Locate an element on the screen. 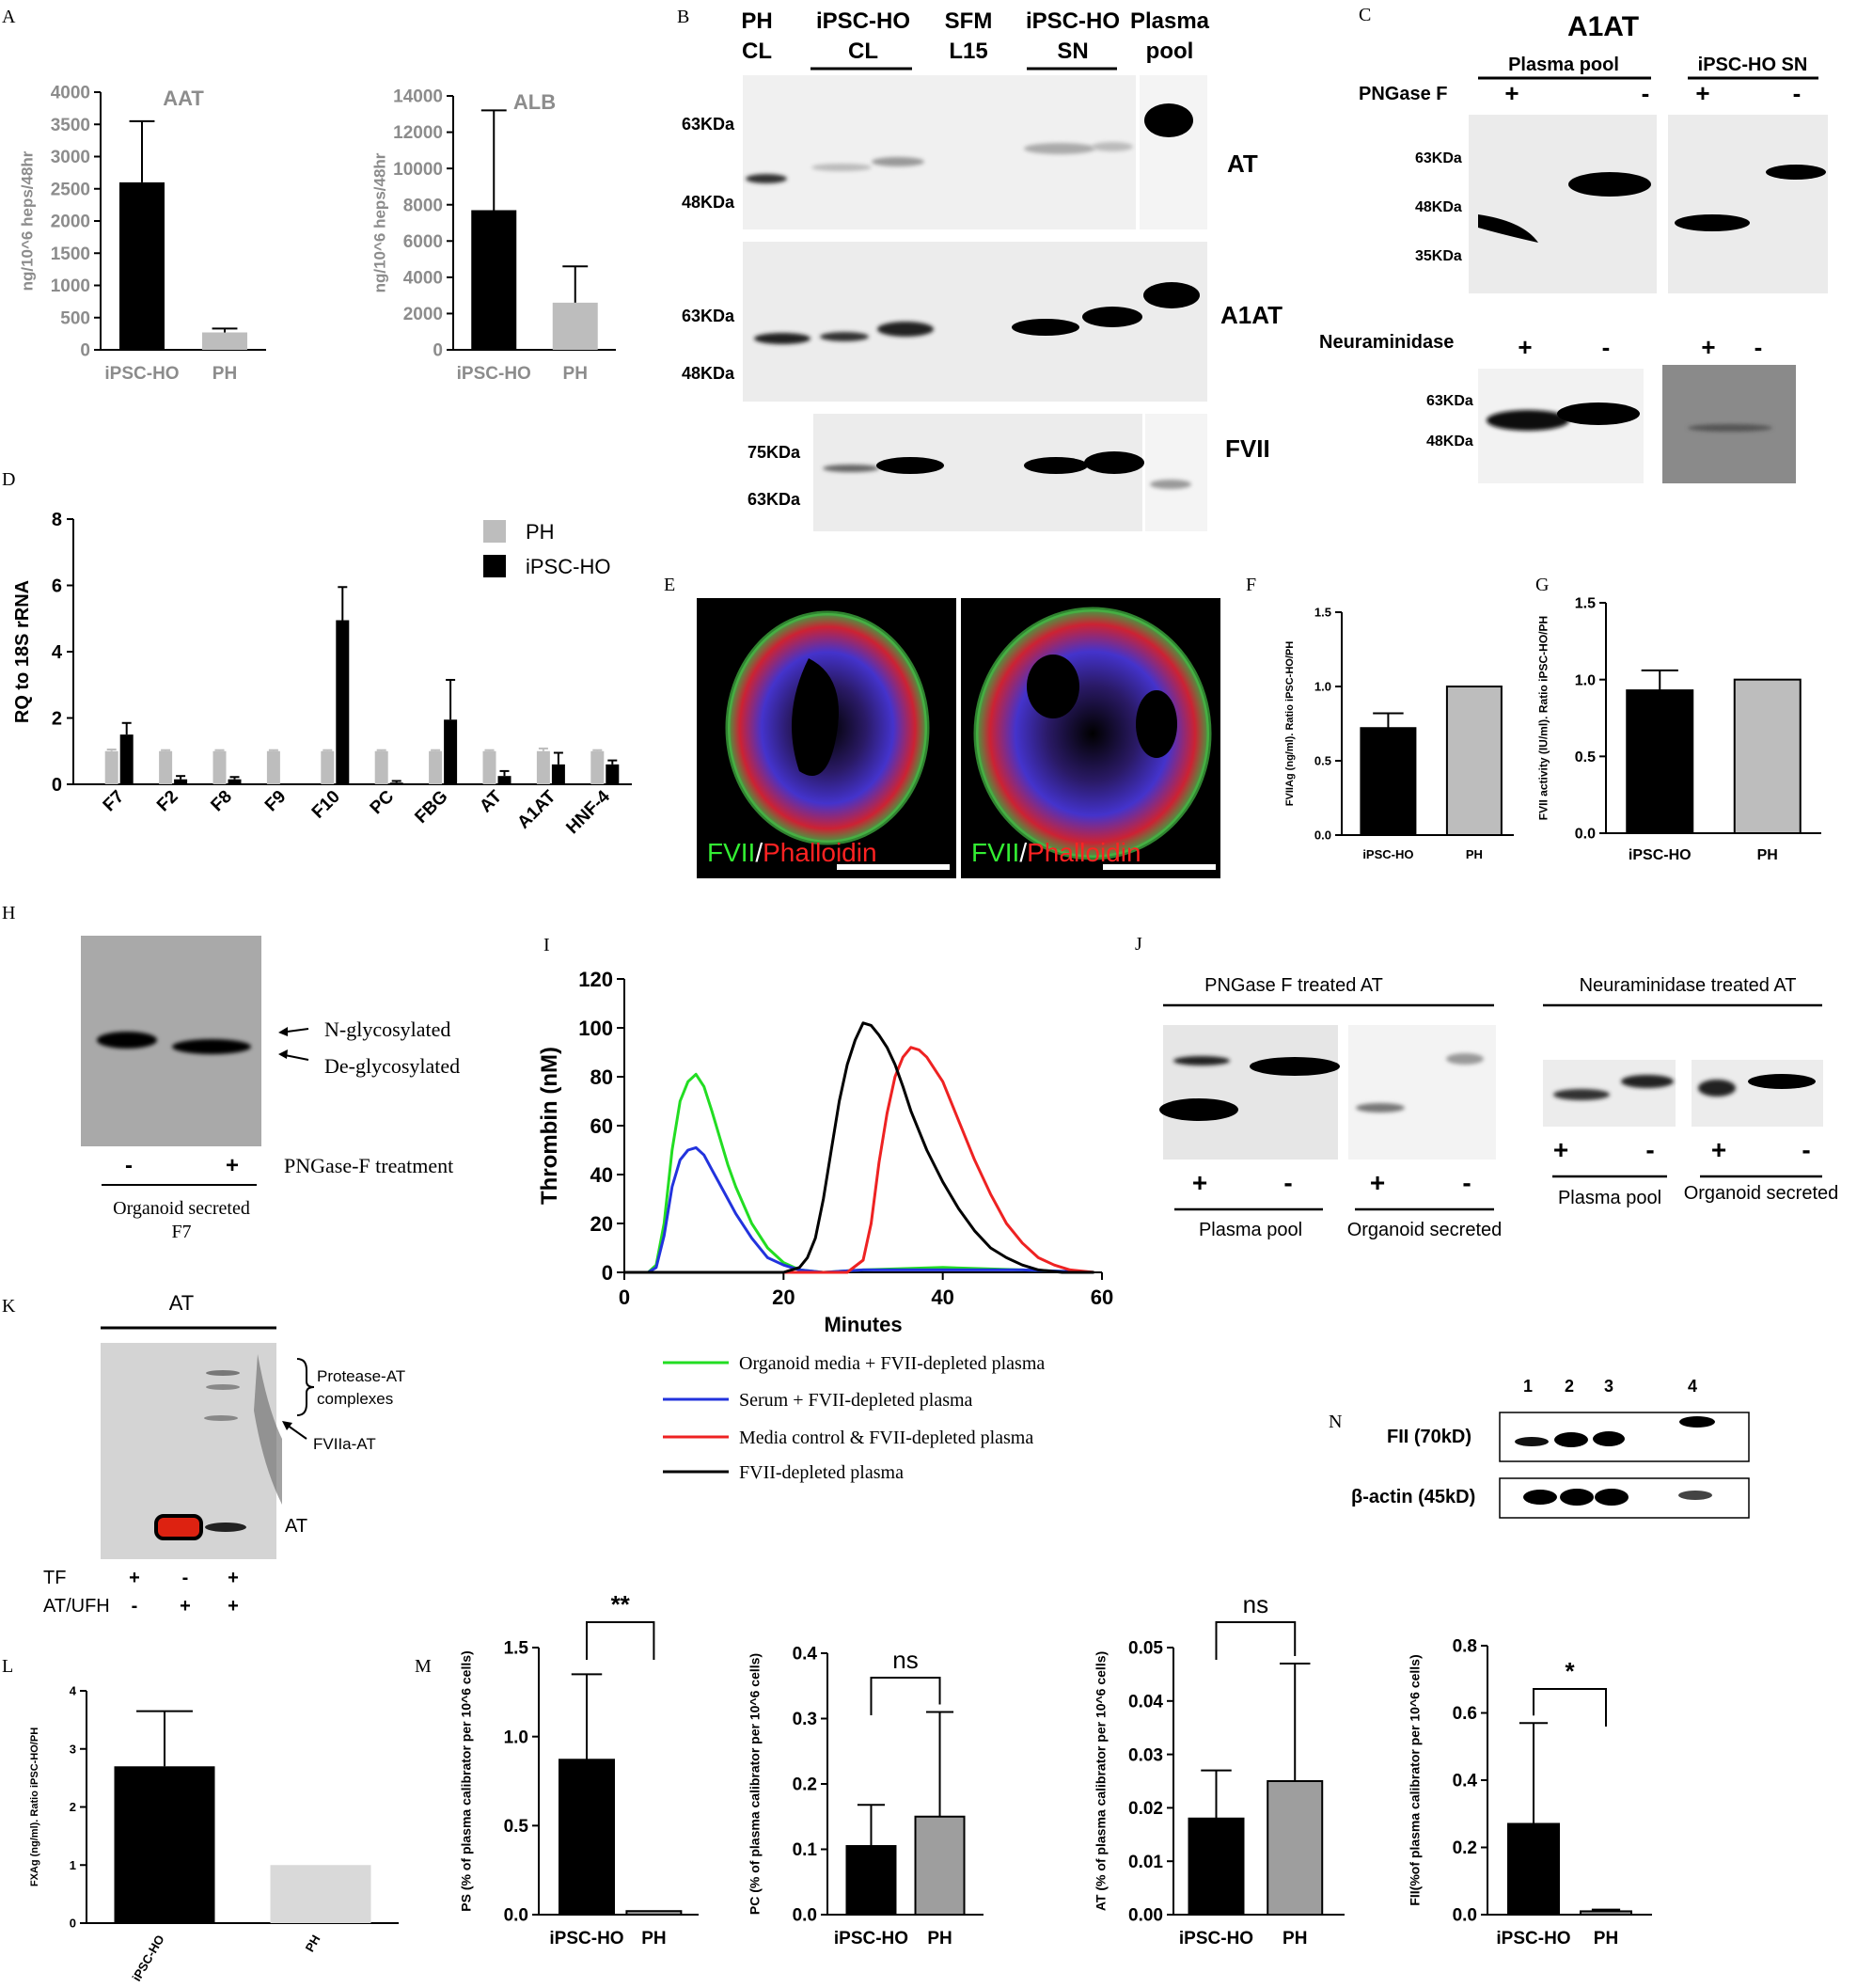 Image resolution: width=1857 pixels, height=1988 pixels. b-at-band is located at coordinates (766, 178).